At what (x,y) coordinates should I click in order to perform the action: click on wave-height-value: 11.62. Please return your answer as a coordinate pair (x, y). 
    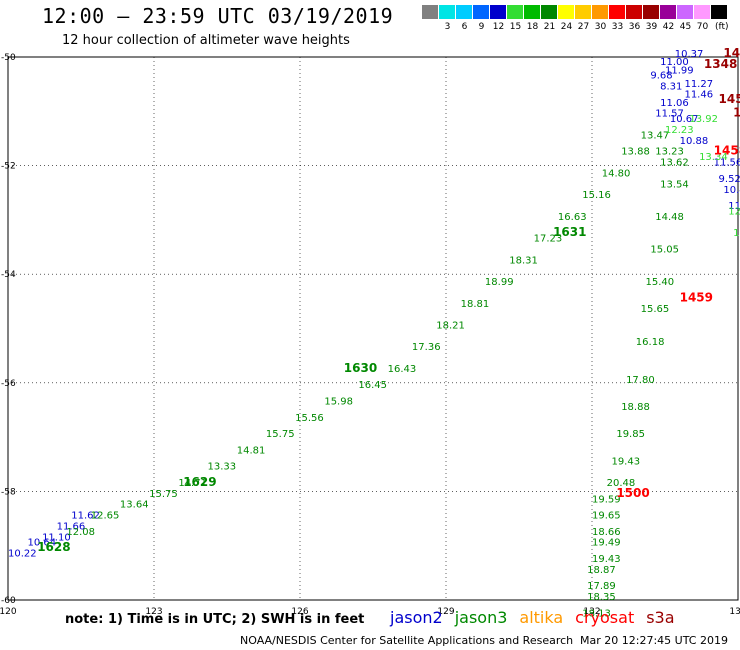
    Looking at the image, I should click on (85, 516).